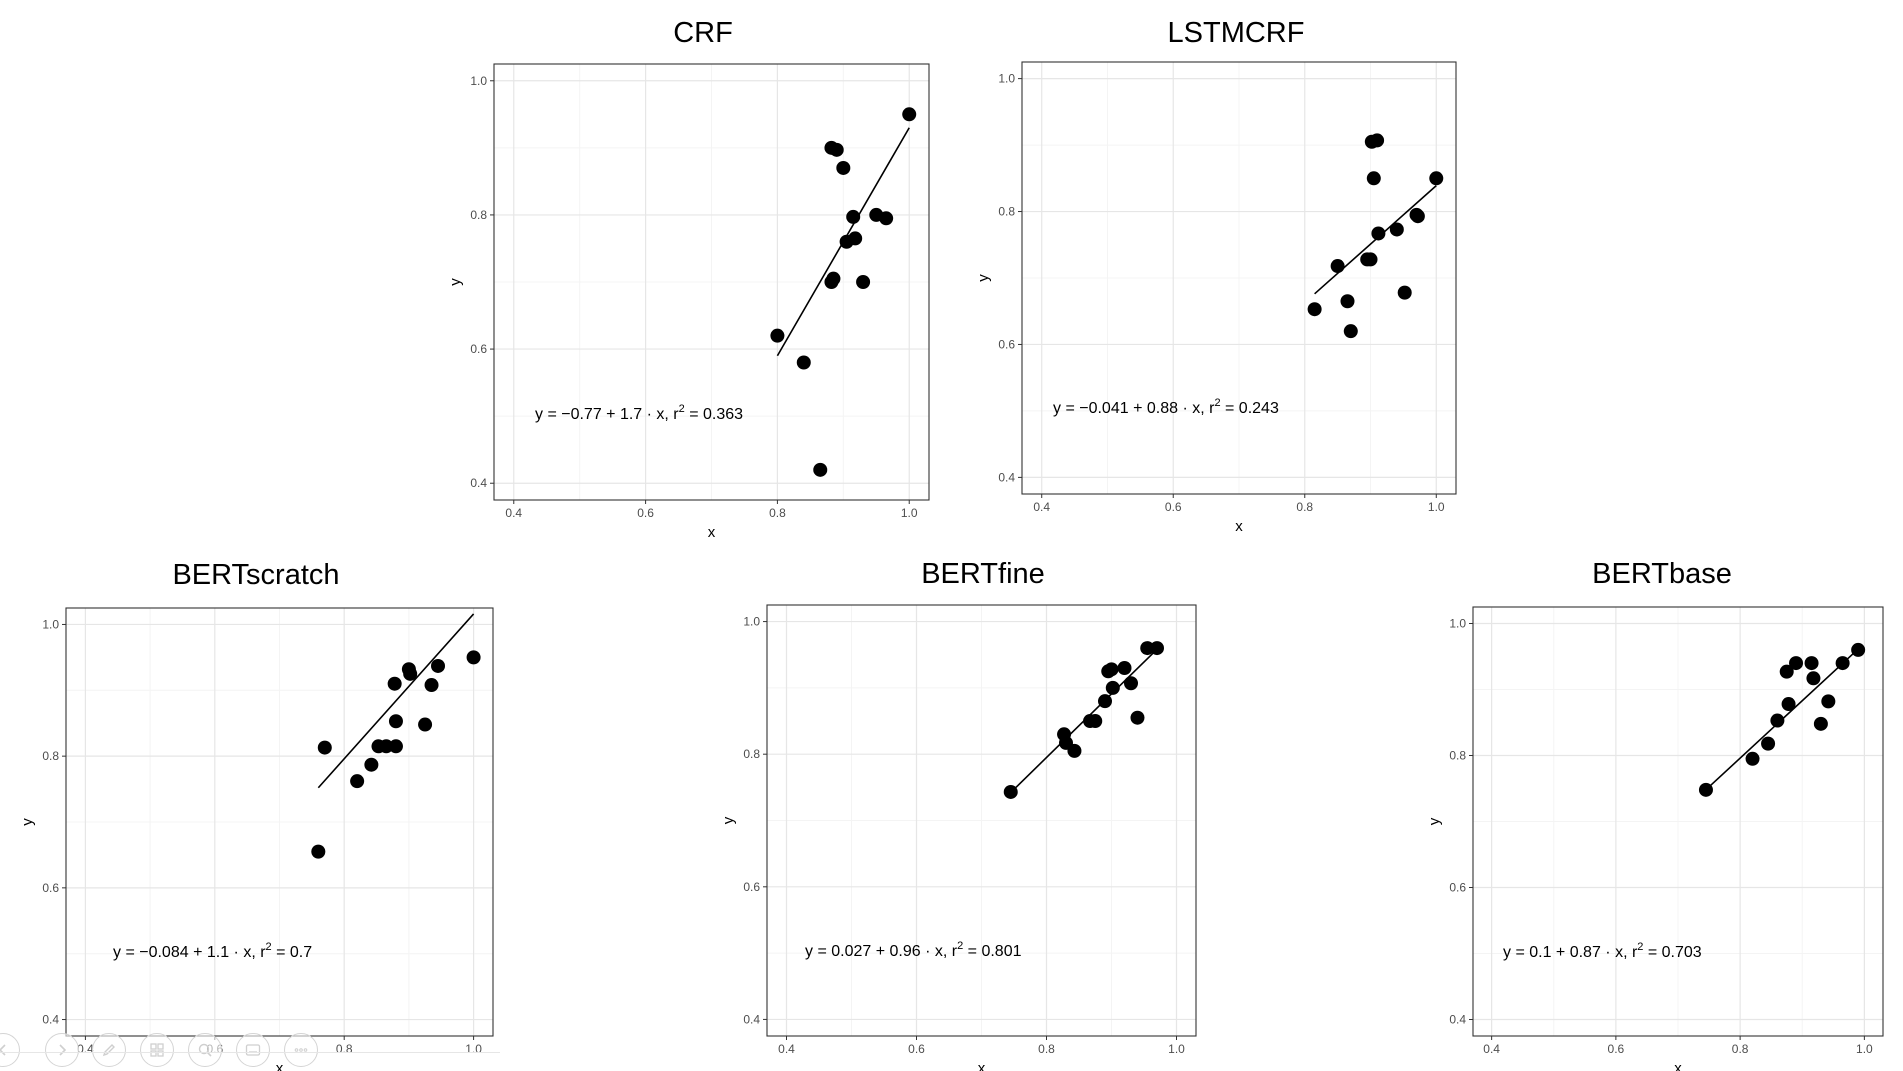  I want to click on next-slide-icon, so click(63, 1050).